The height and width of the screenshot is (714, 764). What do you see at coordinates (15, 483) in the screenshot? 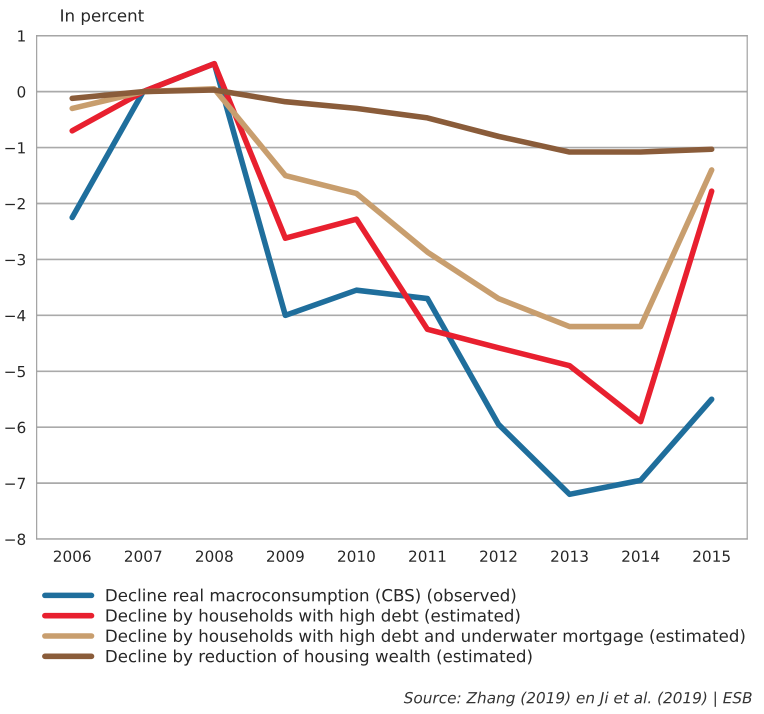
I see `y-tick-label: −7` at bounding box center [15, 483].